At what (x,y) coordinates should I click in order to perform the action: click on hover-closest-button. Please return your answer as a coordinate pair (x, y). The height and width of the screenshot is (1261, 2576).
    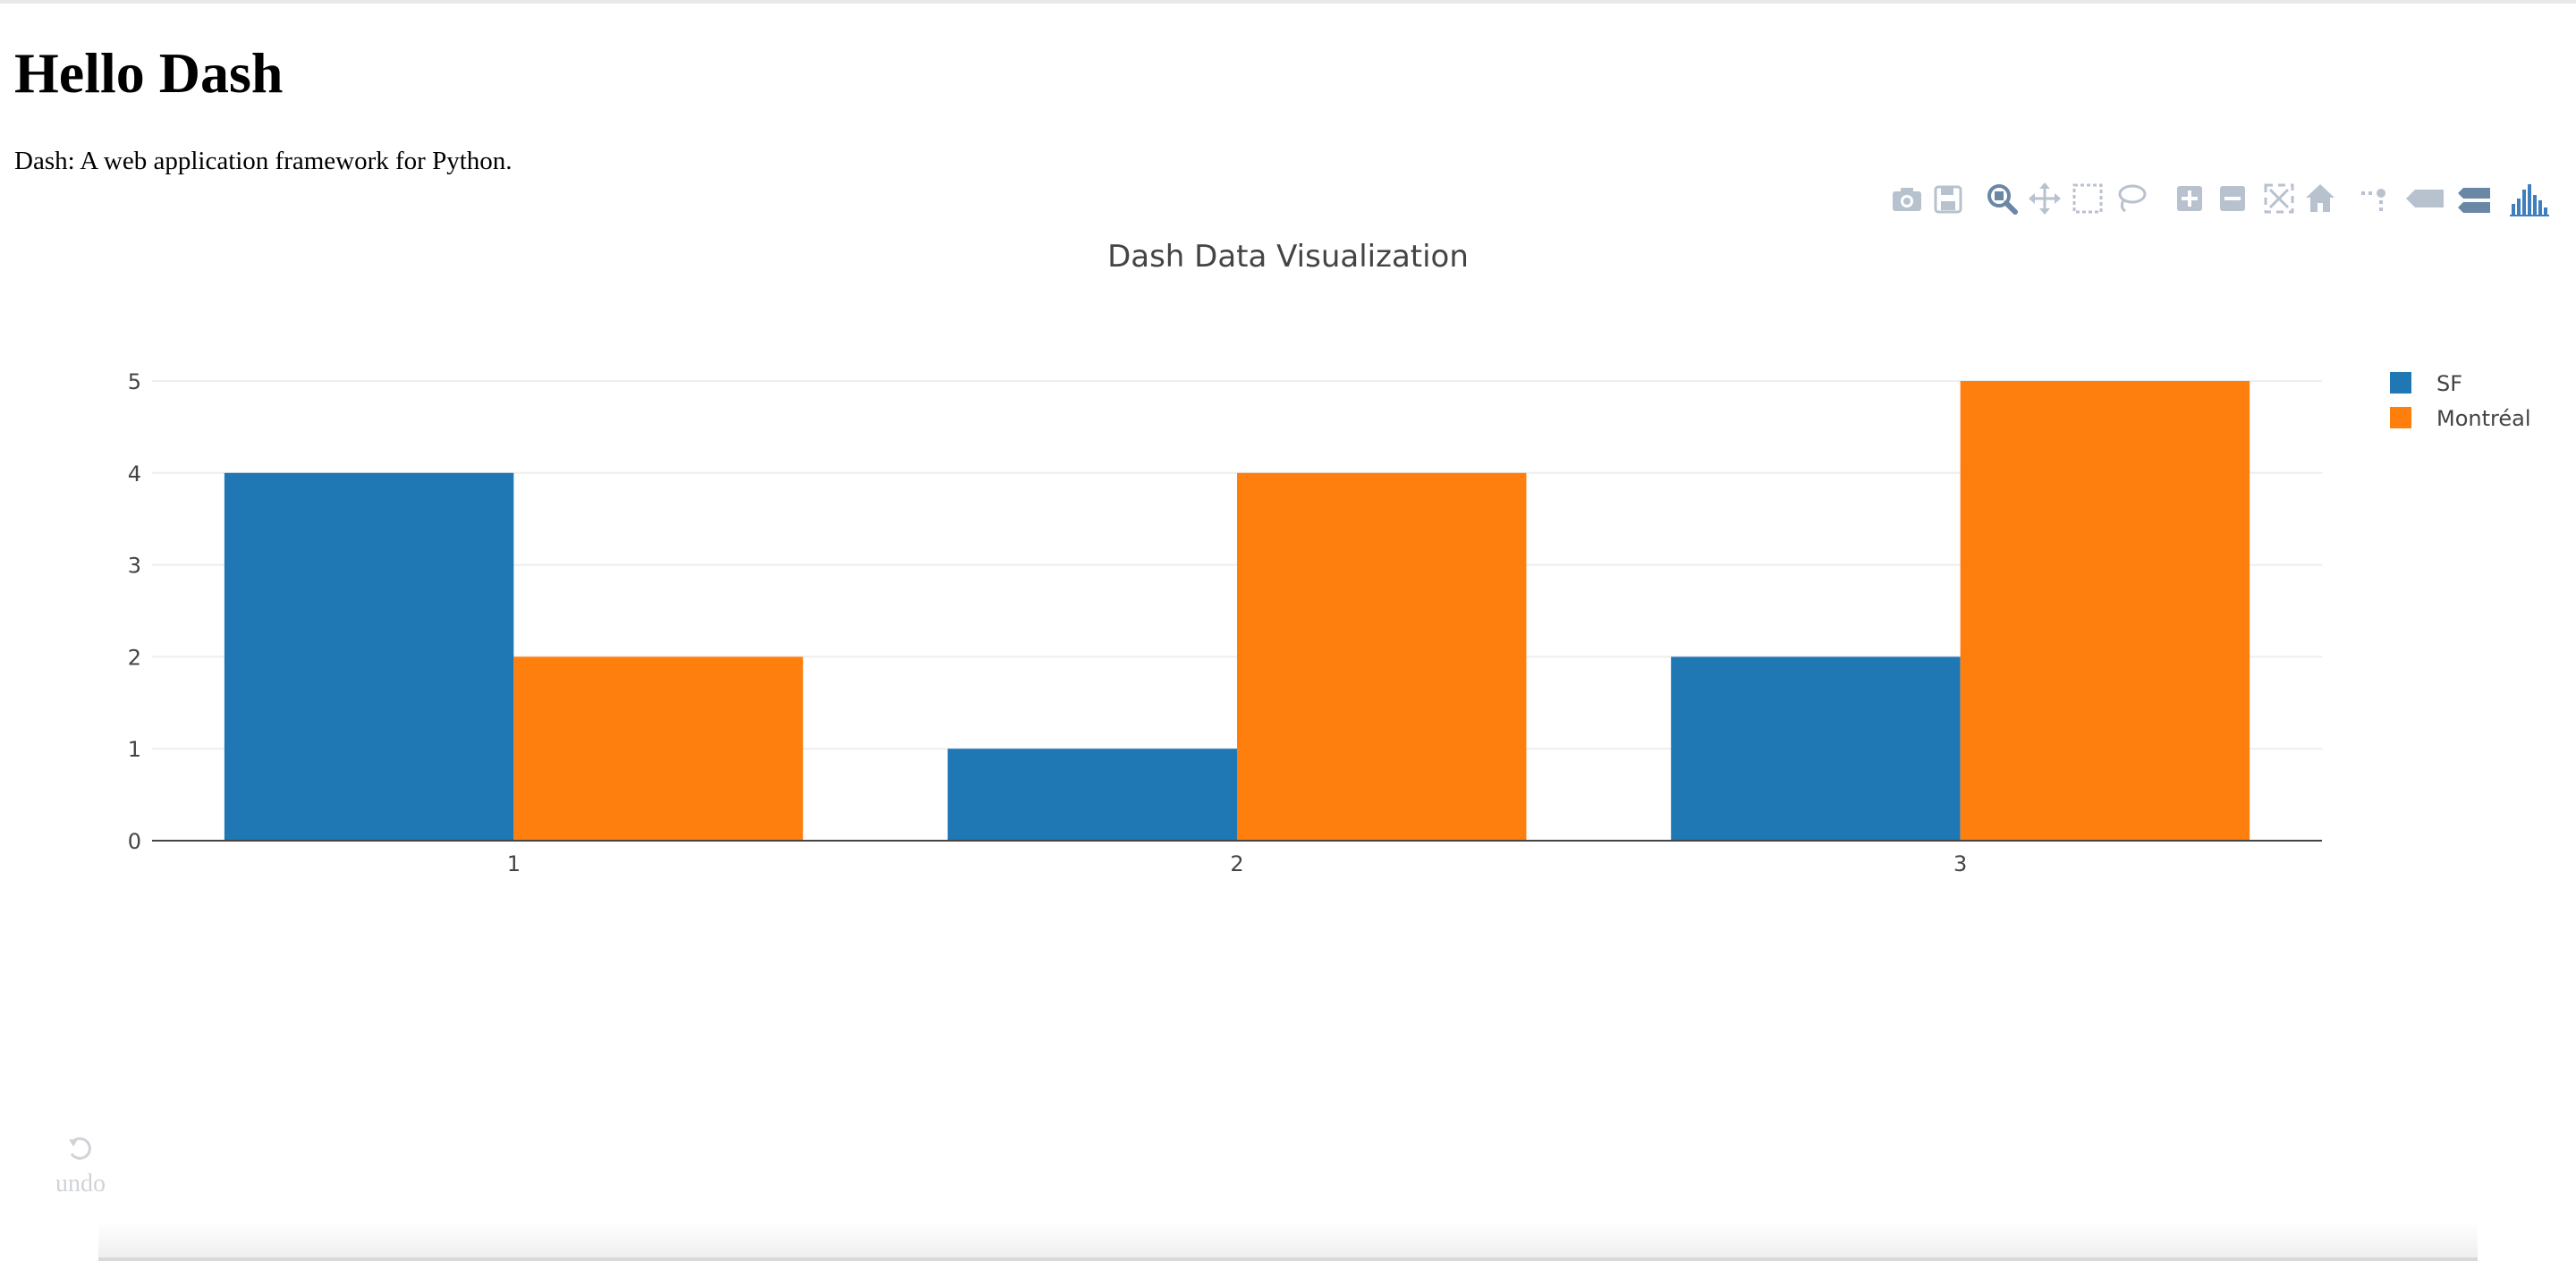
    Looking at the image, I should click on (2424, 201).